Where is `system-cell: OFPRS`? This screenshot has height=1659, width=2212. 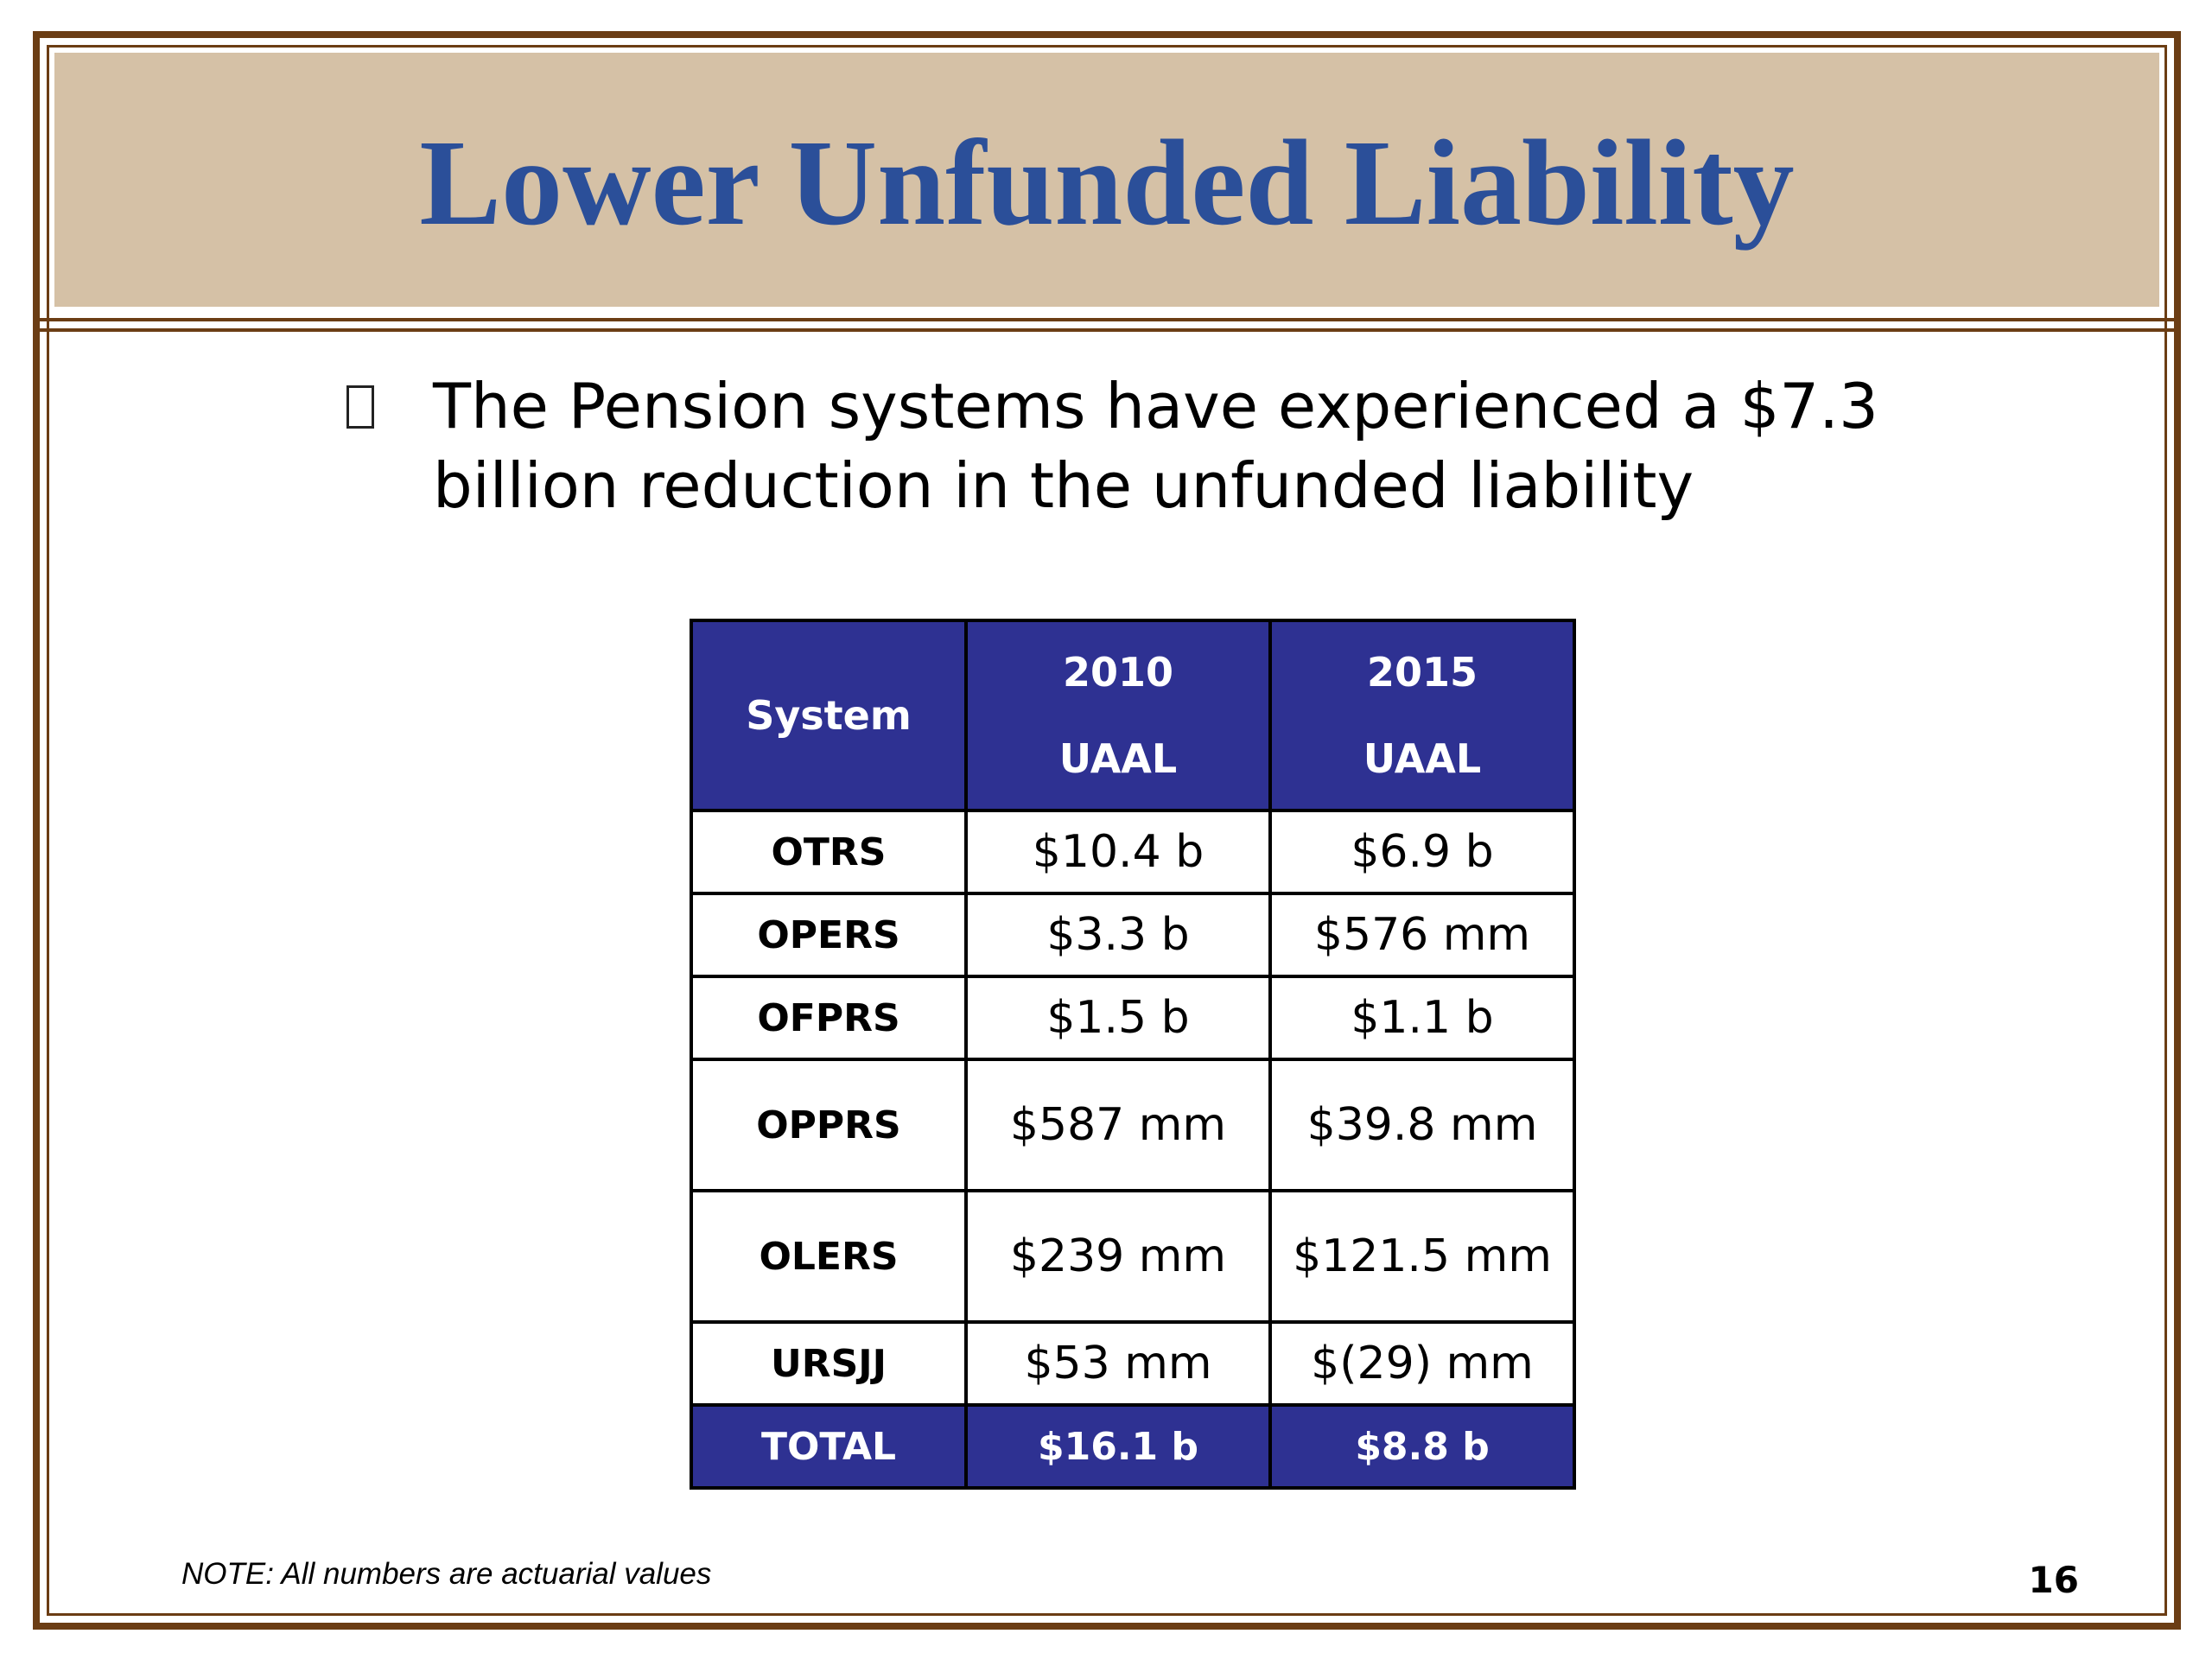
system-cell: OFPRS is located at coordinates (829, 1018).